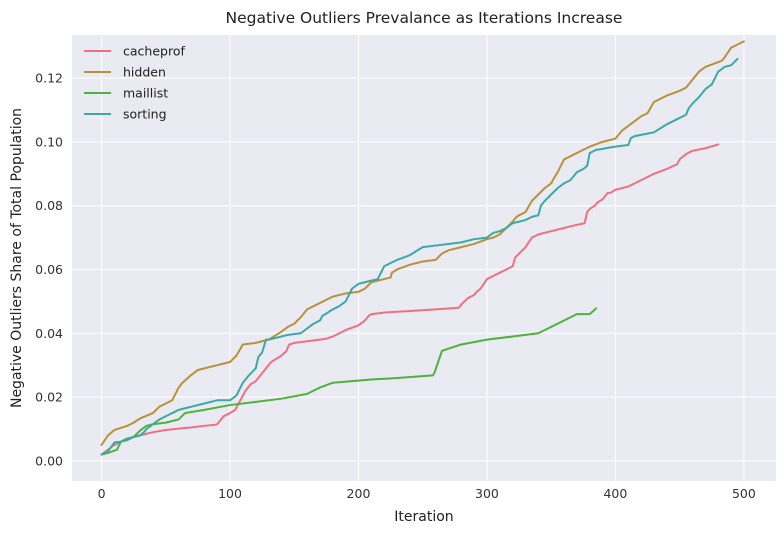 This screenshot has height=534, width=784. Describe the element at coordinates (615, 493) in the screenshot. I see `x-tick-label: 400` at that location.